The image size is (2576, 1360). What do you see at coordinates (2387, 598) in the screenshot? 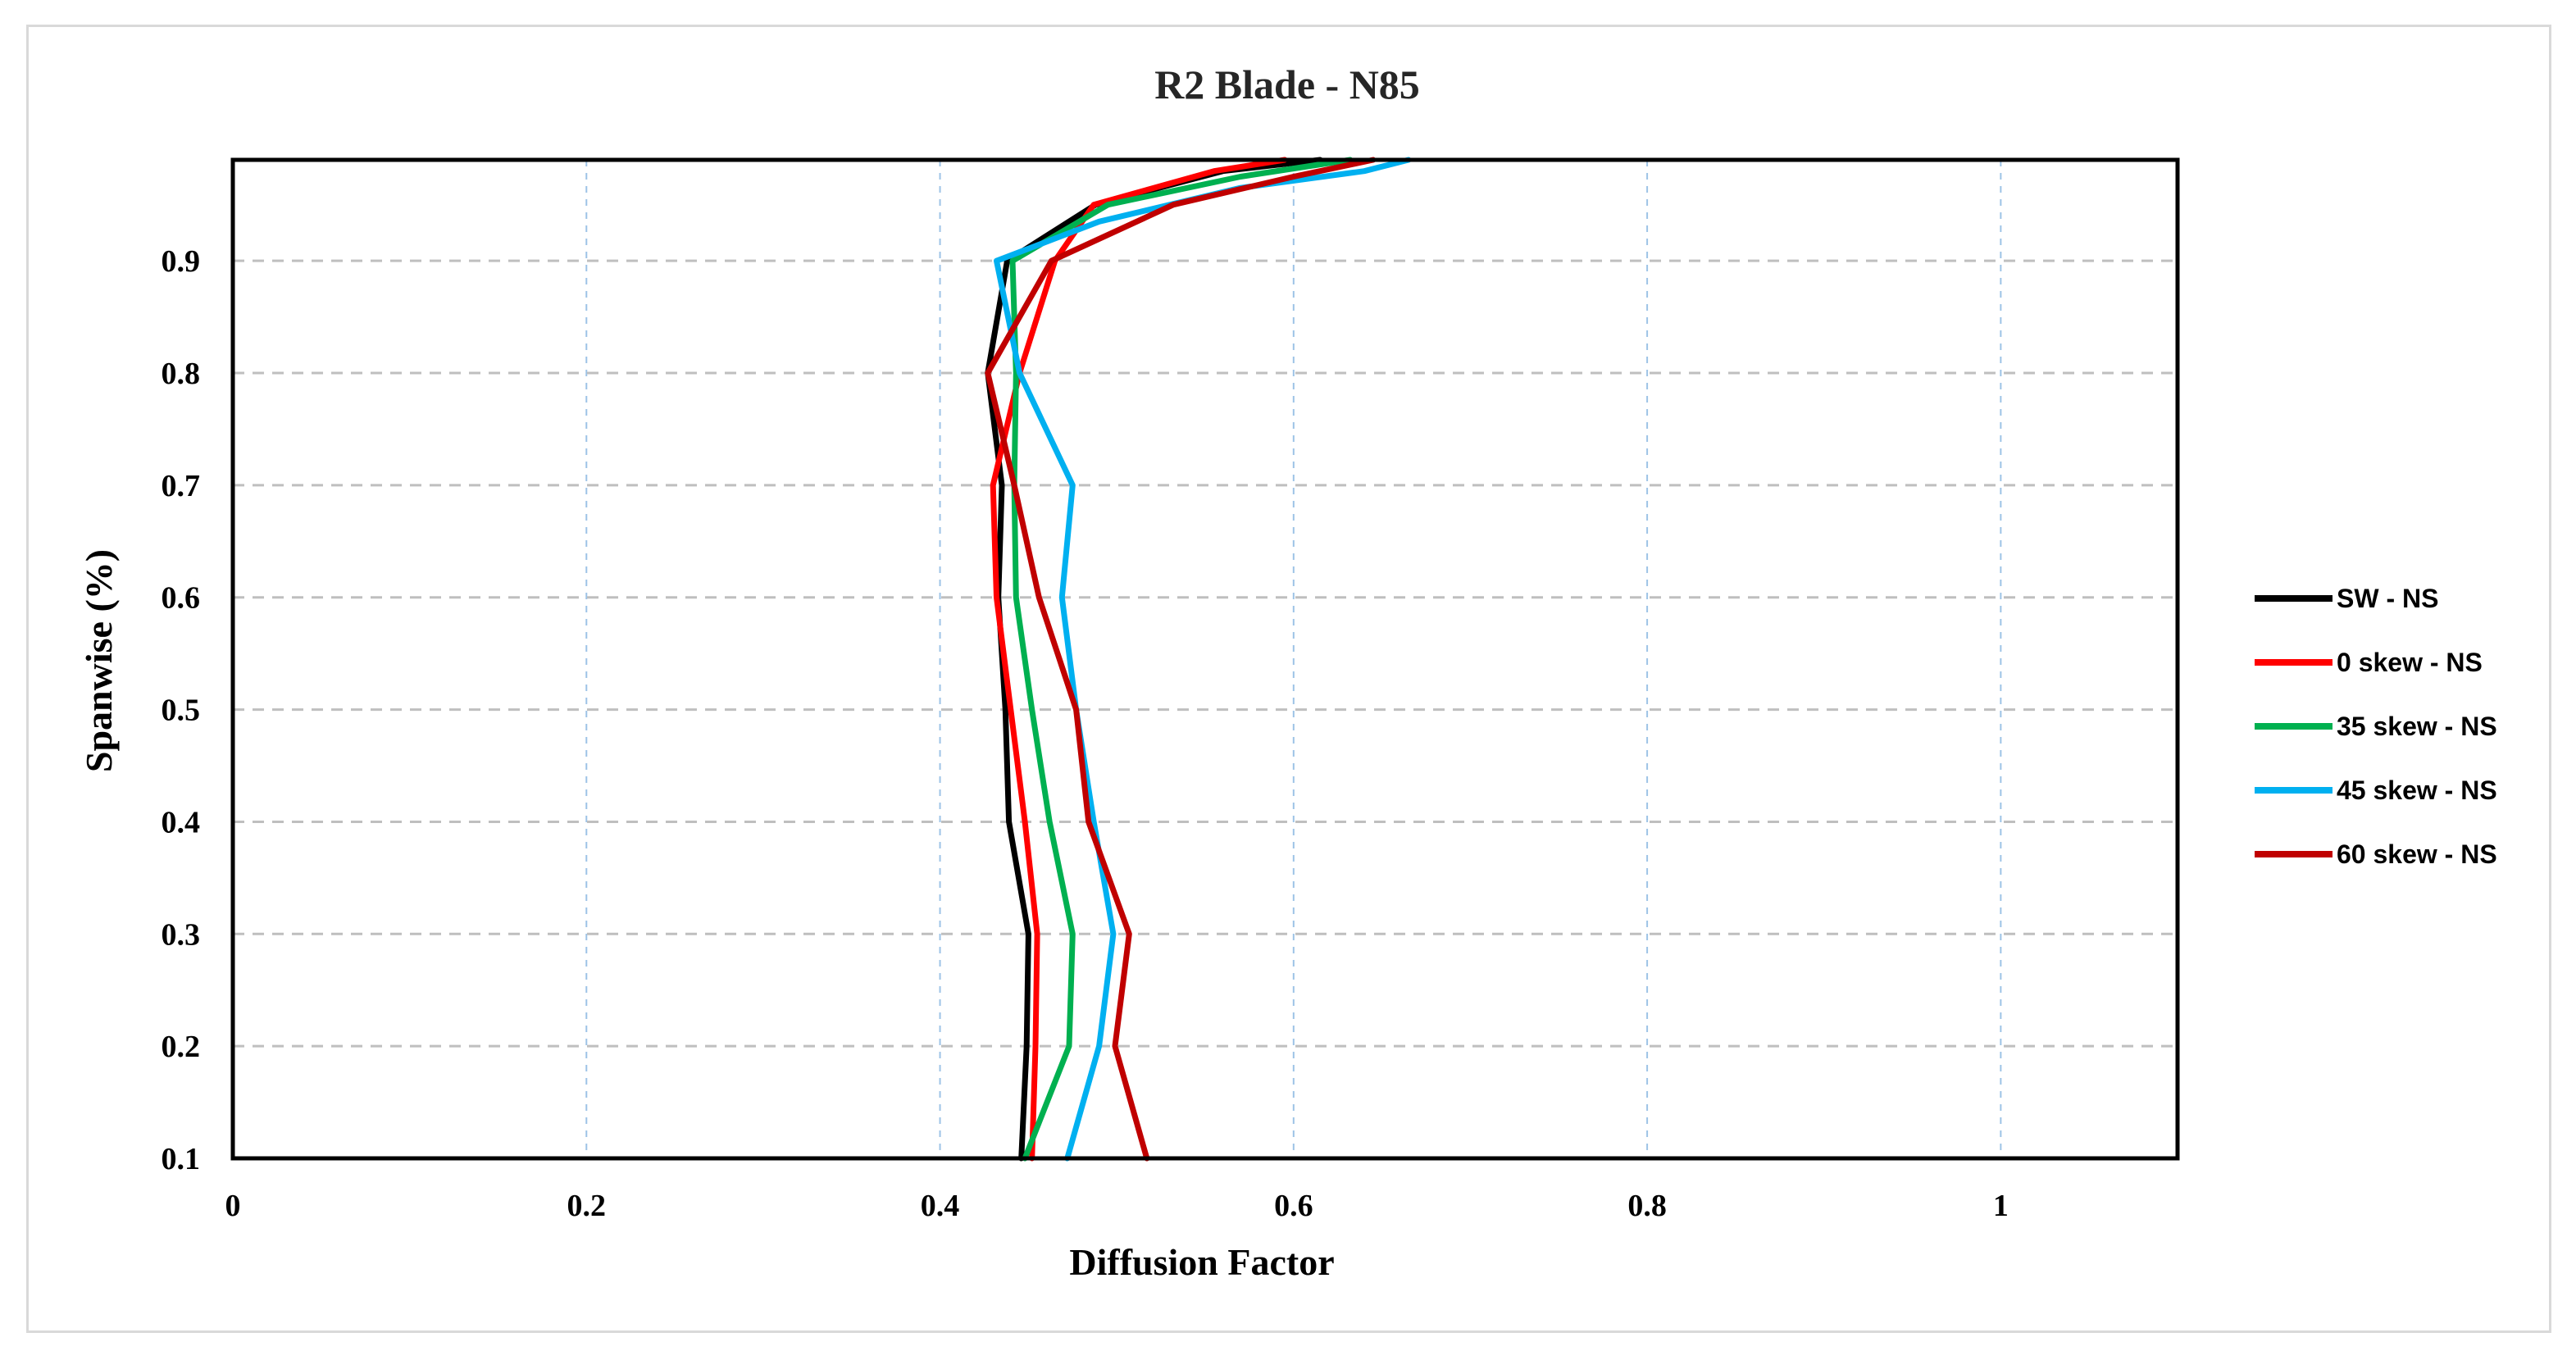
I see `legend-label: SW - NS` at bounding box center [2387, 598].